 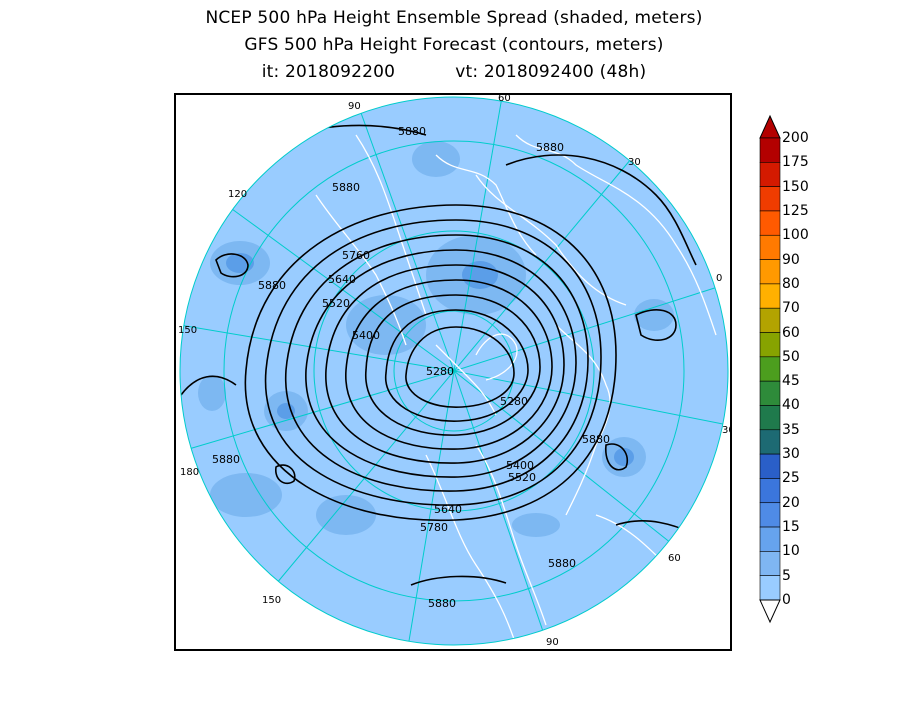 I want to click on colorbar-label: 80, so click(x=791, y=283).